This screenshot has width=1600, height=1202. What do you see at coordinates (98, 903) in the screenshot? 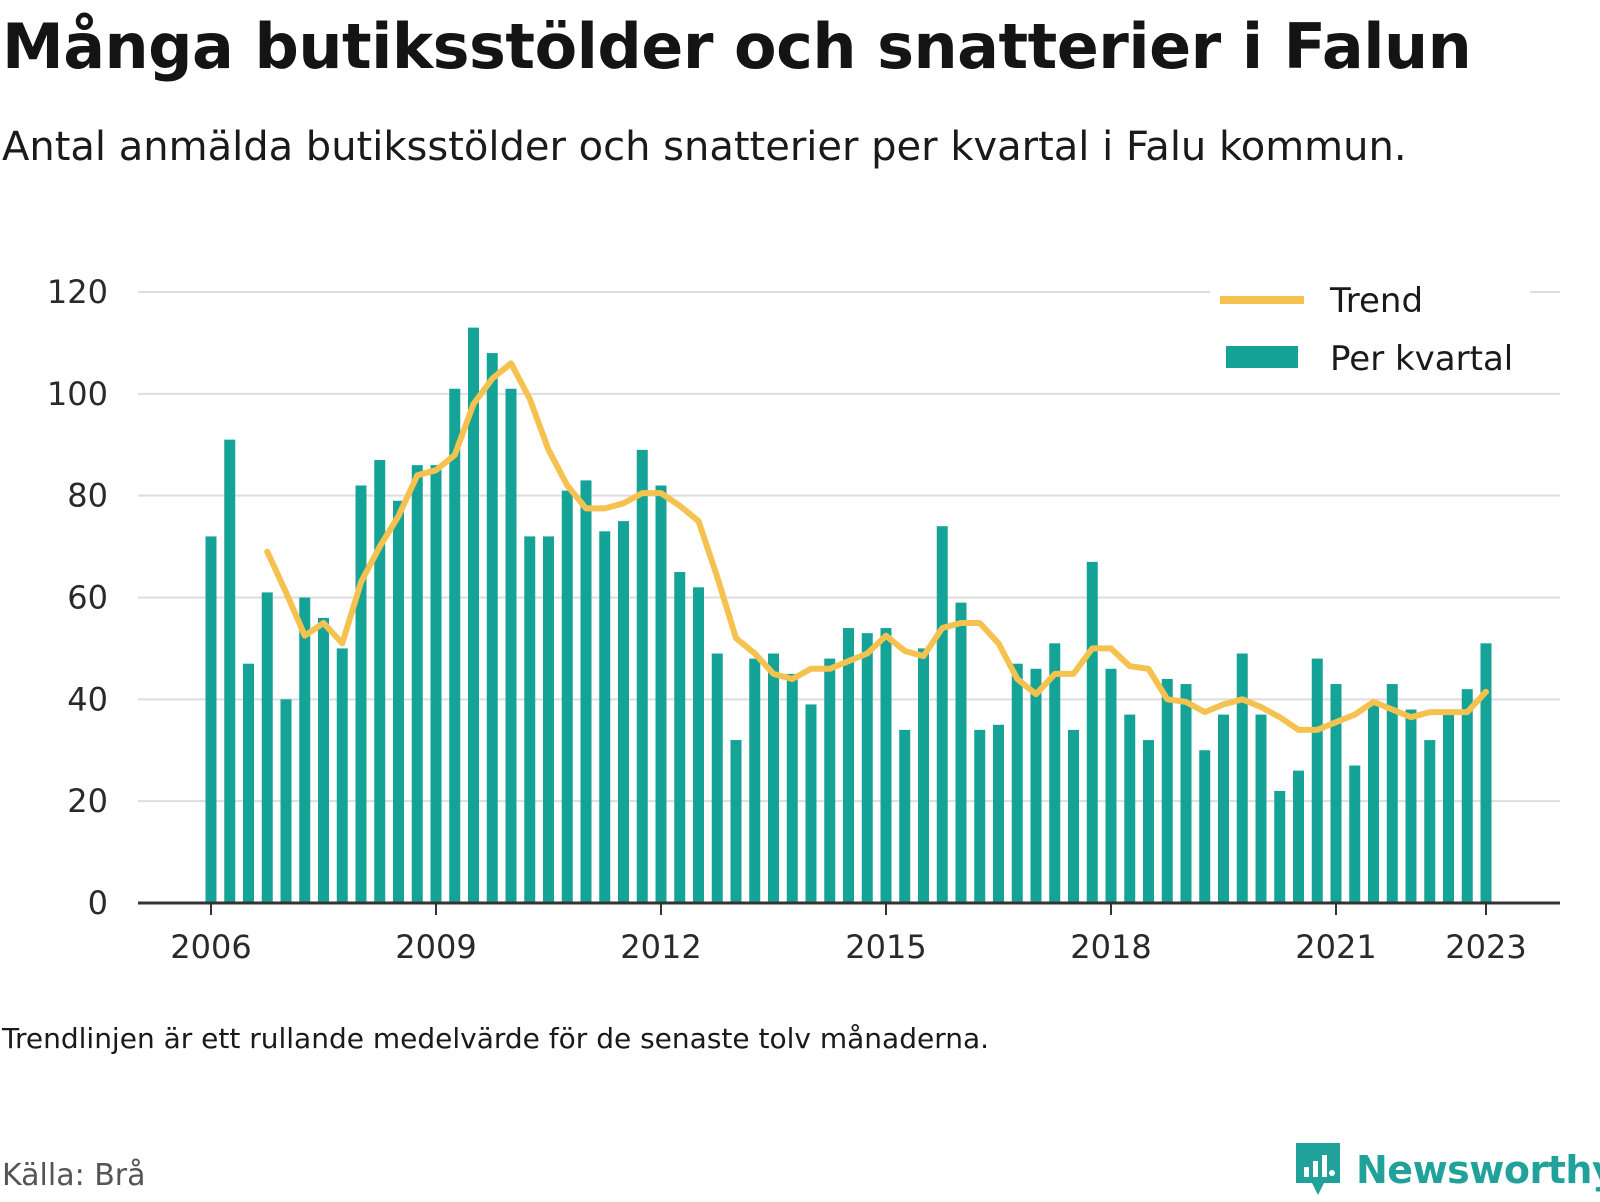
I see `y-tick-label: 0` at bounding box center [98, 903].